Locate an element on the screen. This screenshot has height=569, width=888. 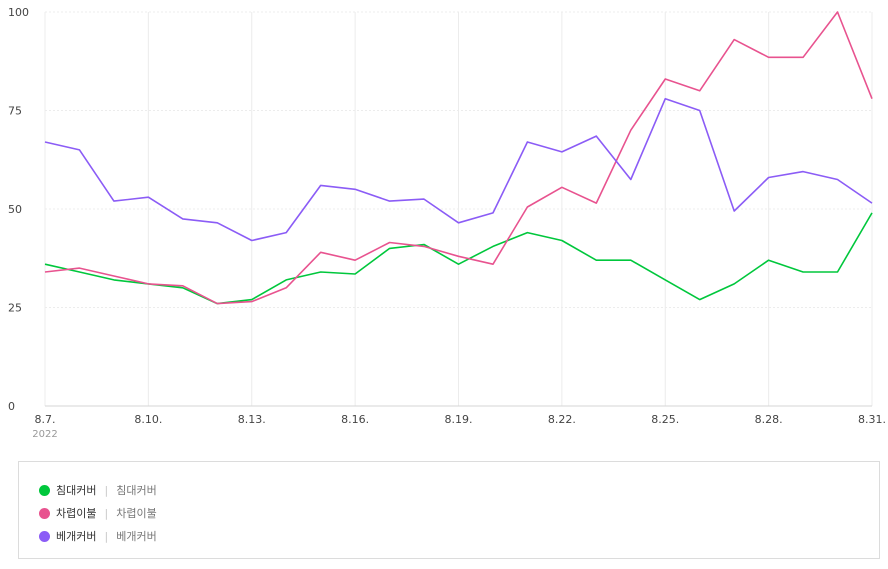
legend-sublabel-2: 베개커버 is located at coordinates (136, 536).